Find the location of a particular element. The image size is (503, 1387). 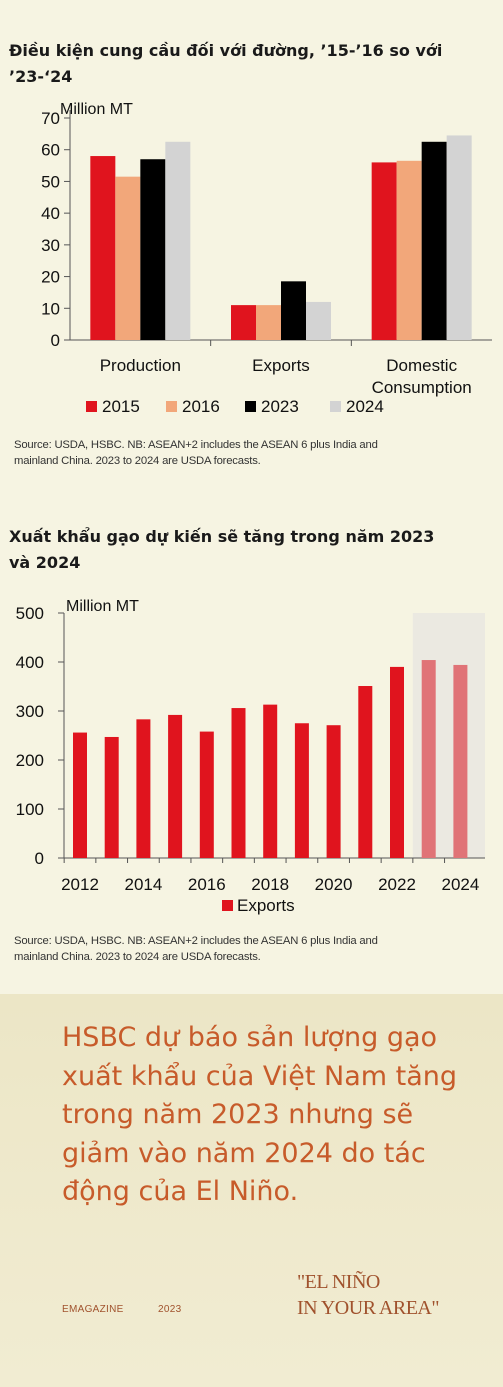

bar-exports-2012 is located at coordinates (80, 795).